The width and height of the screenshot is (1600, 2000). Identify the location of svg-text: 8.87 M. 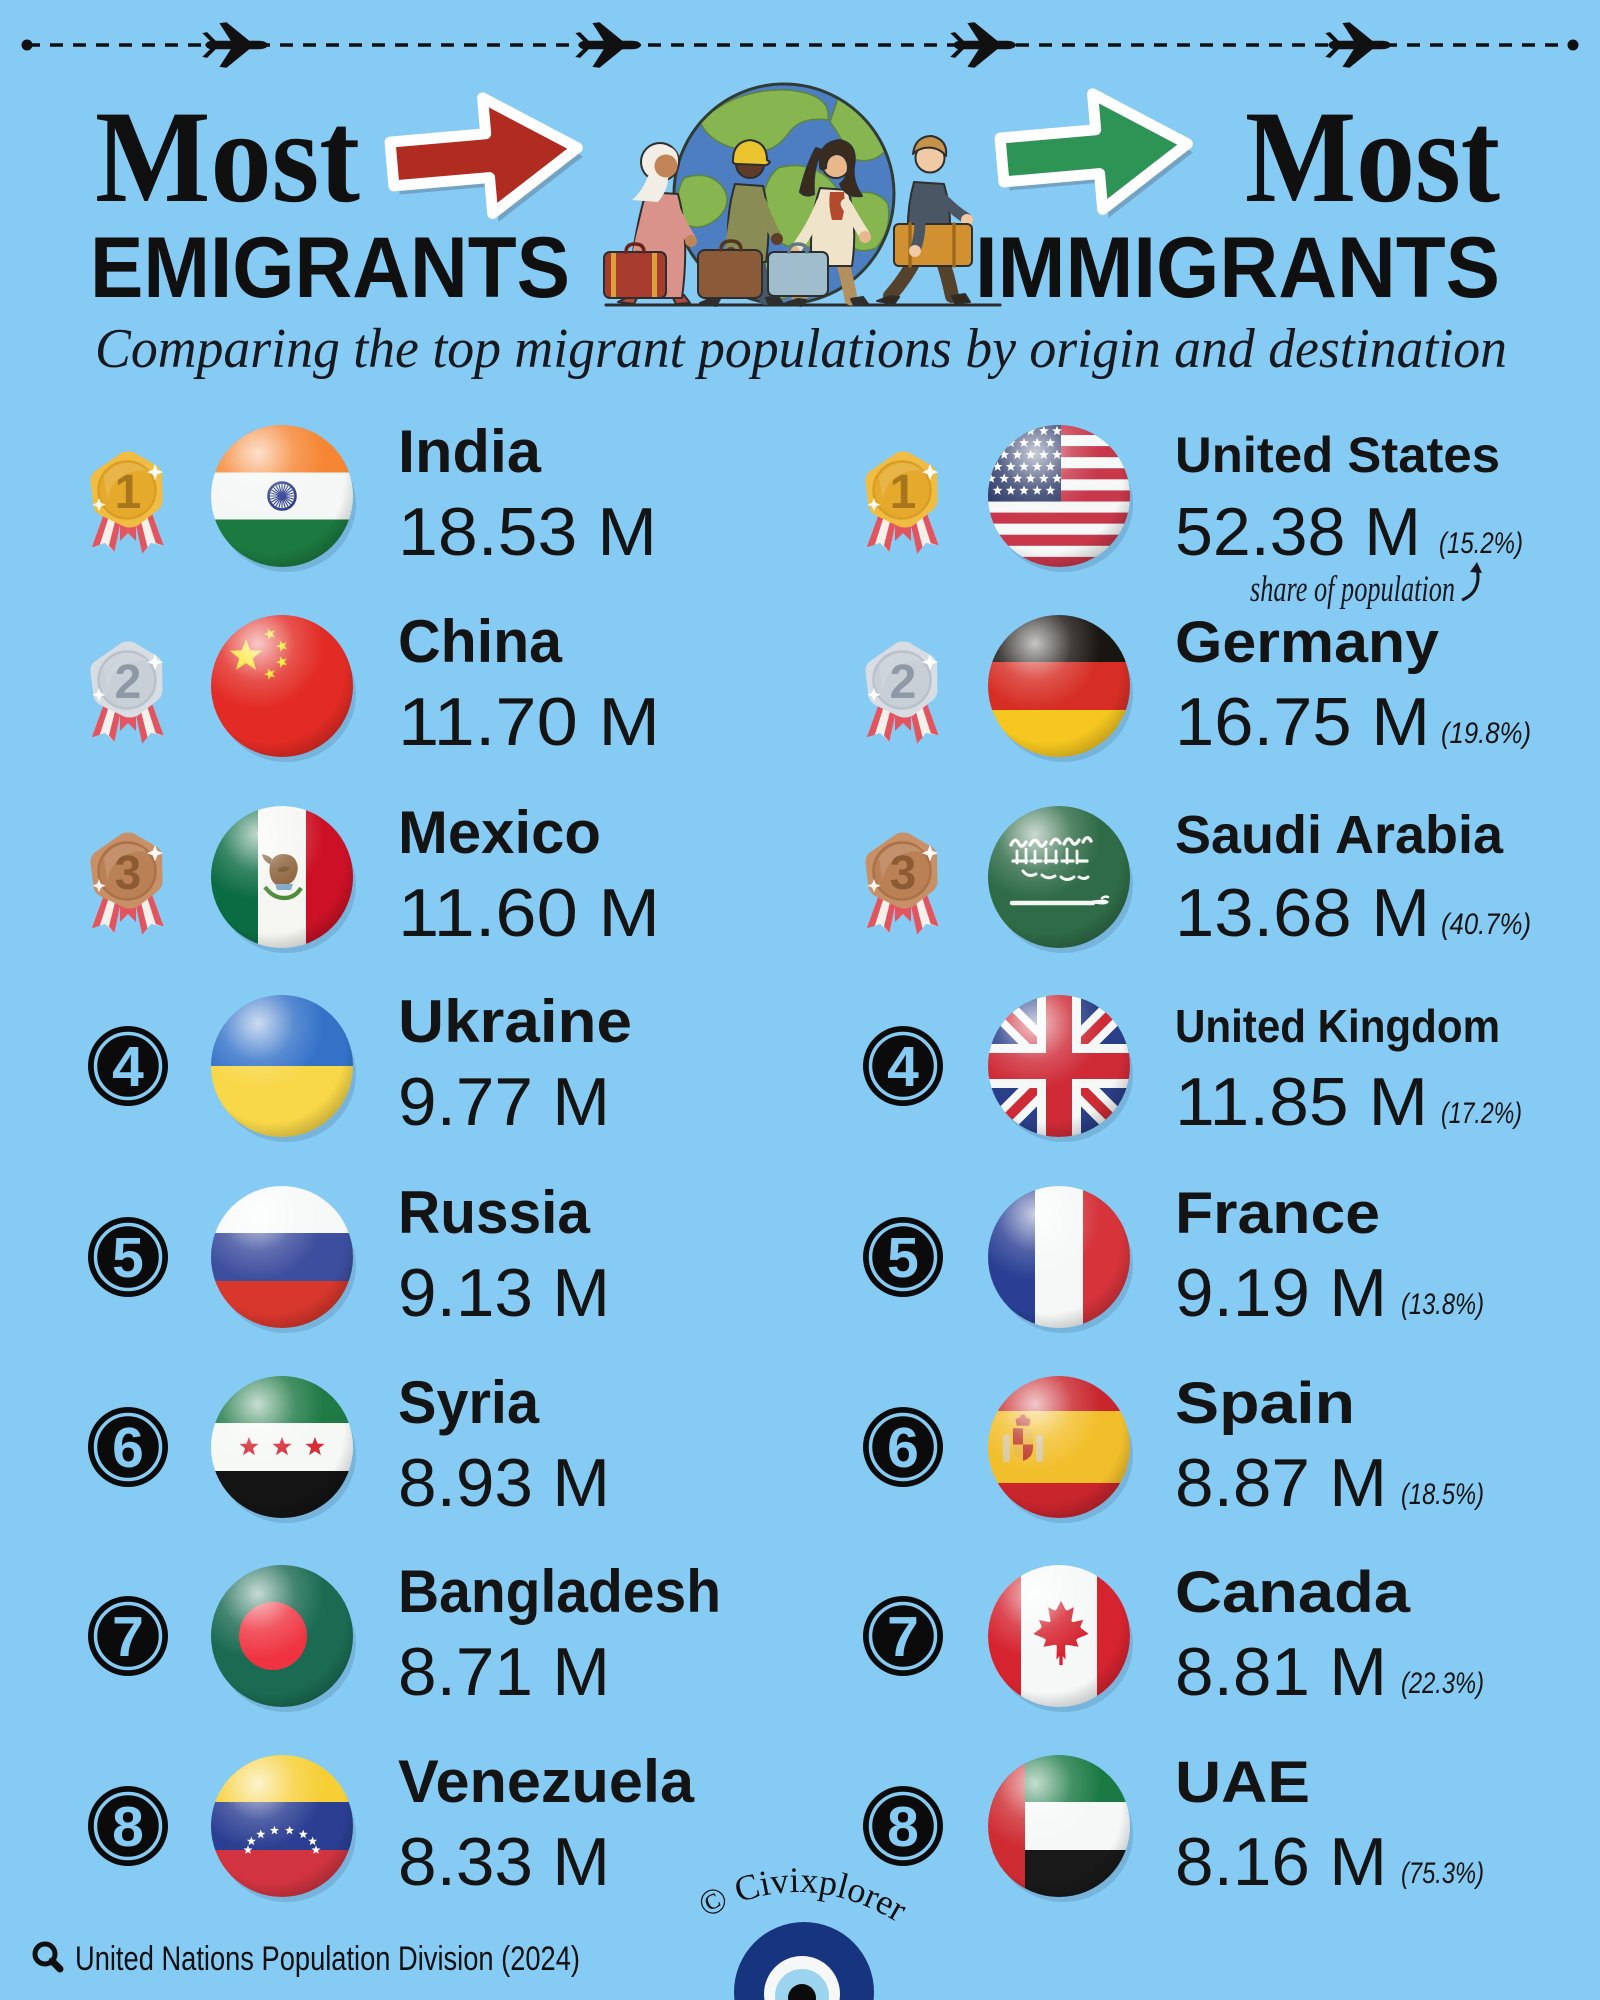
(1281, 1483).